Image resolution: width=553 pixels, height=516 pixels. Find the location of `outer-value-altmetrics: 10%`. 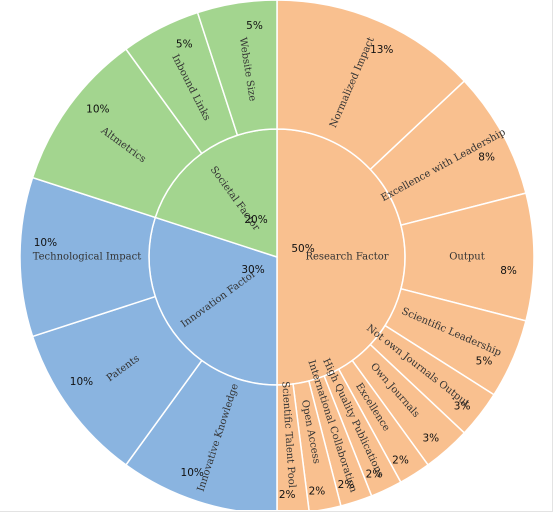

outer-value-altmetrics: 10% is located at coordinates (97, 110).